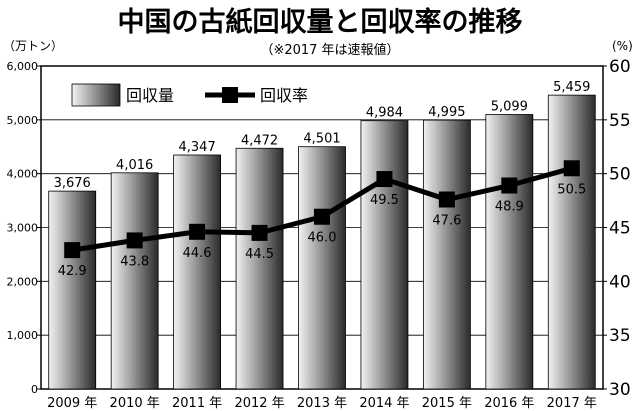 The height and width of the screenshot is (411, 640). What do you see at coordinates (509, 107) in the screenshot?
I see `bar-value-label: 5,099` at bounding box center [509, 107].